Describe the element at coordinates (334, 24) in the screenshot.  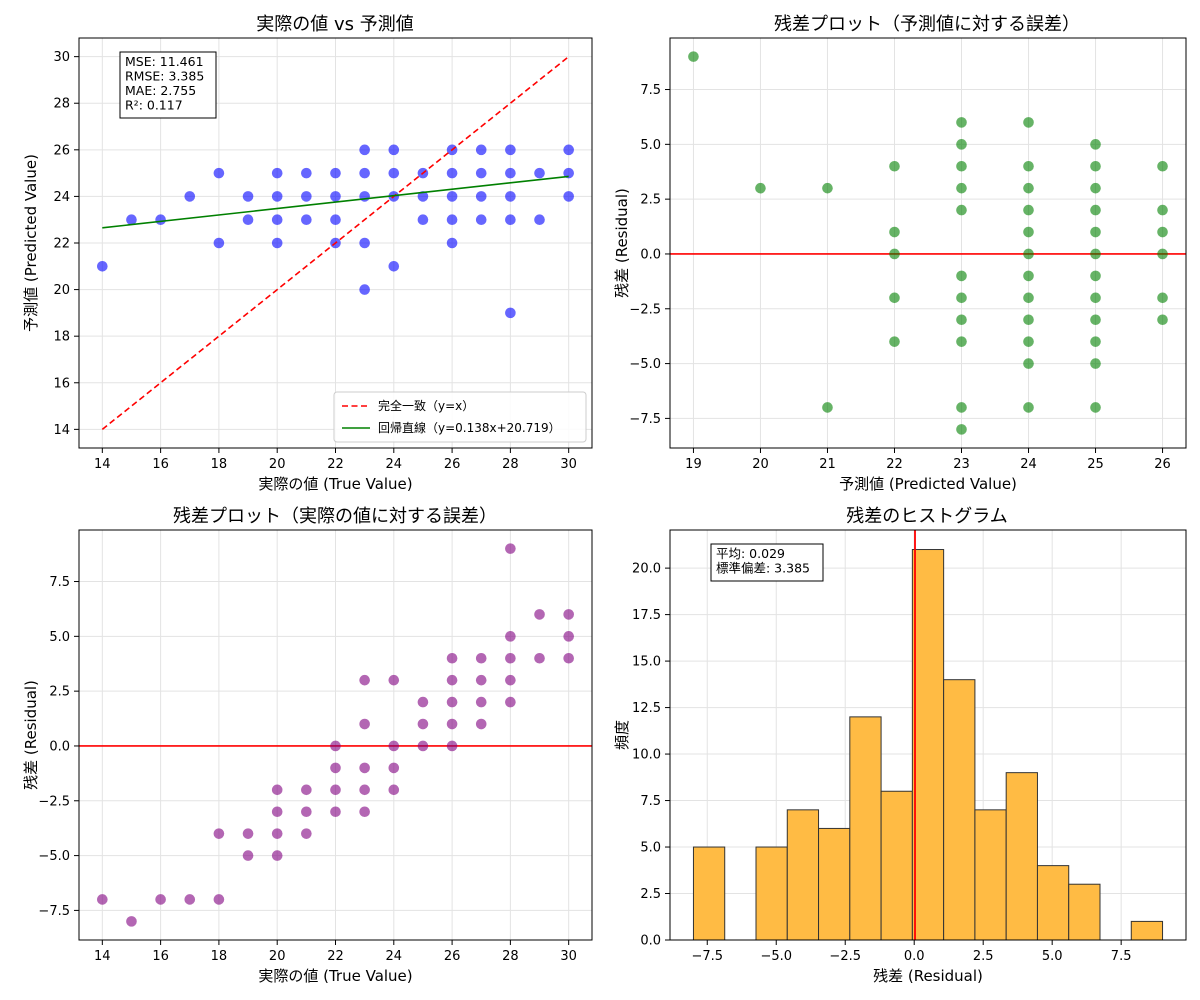
I see `panel-title: 実際の値 vs 予測値` at that location.